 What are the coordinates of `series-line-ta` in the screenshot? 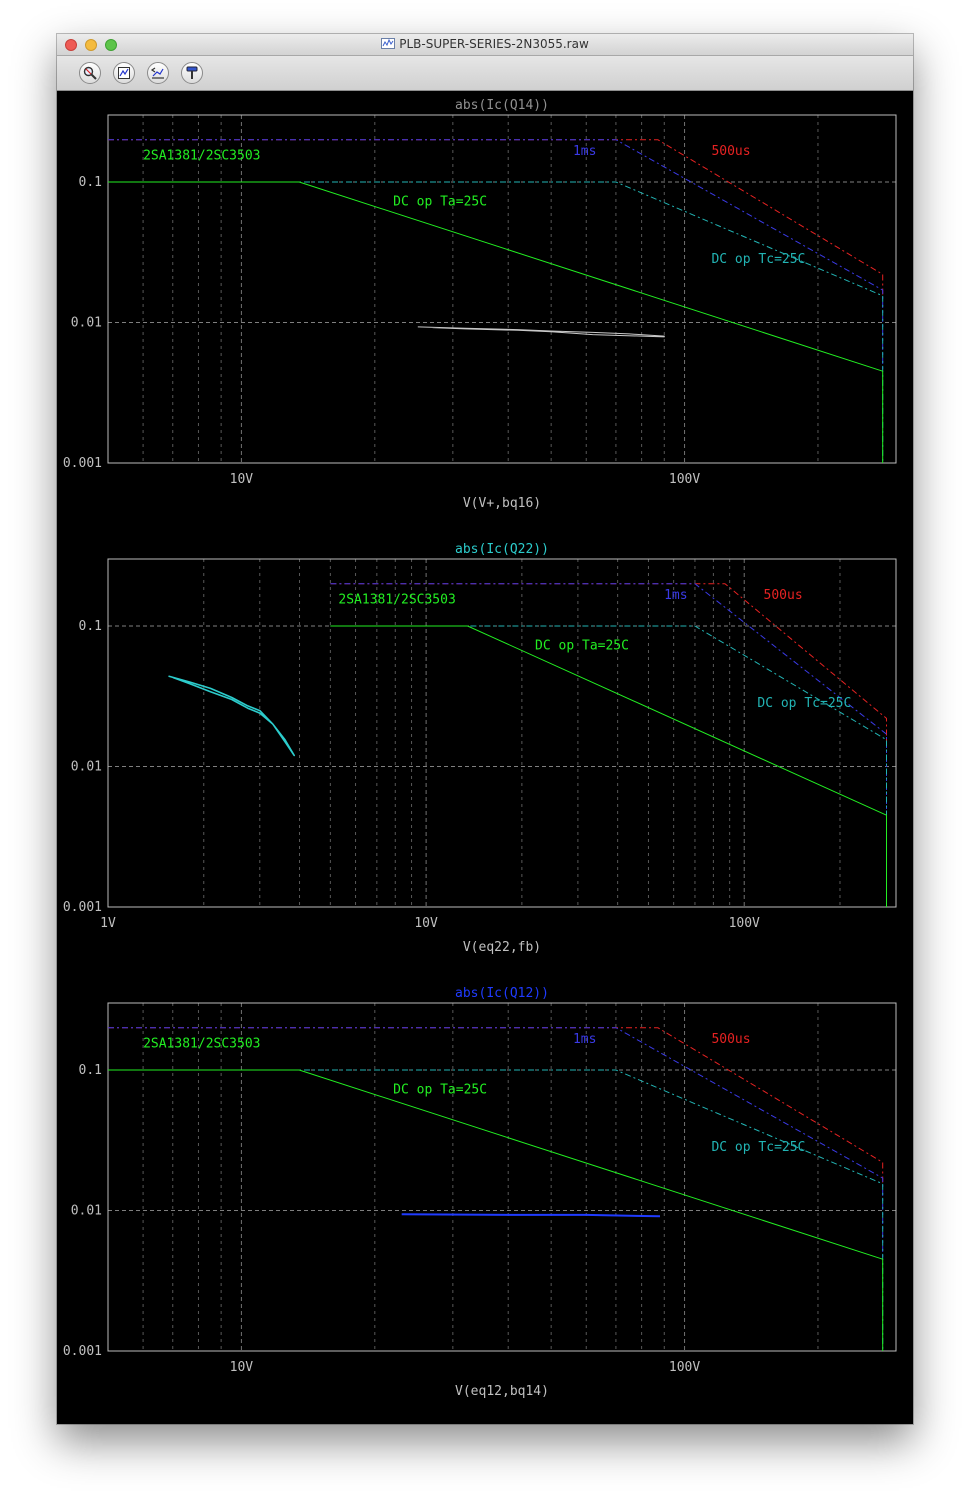 It's located at (608, 766).